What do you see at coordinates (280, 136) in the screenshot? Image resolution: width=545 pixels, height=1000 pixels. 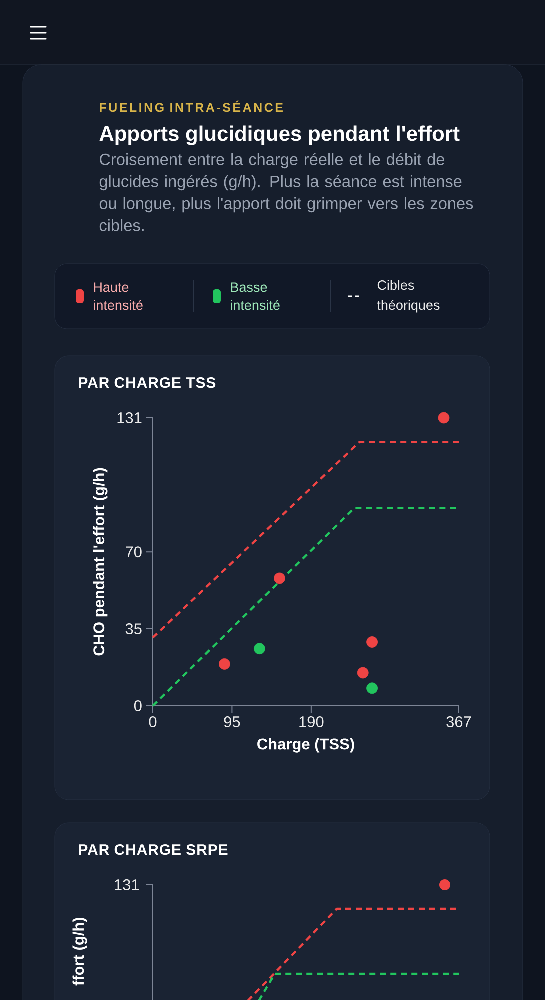 I see `text: Apports glucidiques pendant l'effort` at bounding box center [280, 136].